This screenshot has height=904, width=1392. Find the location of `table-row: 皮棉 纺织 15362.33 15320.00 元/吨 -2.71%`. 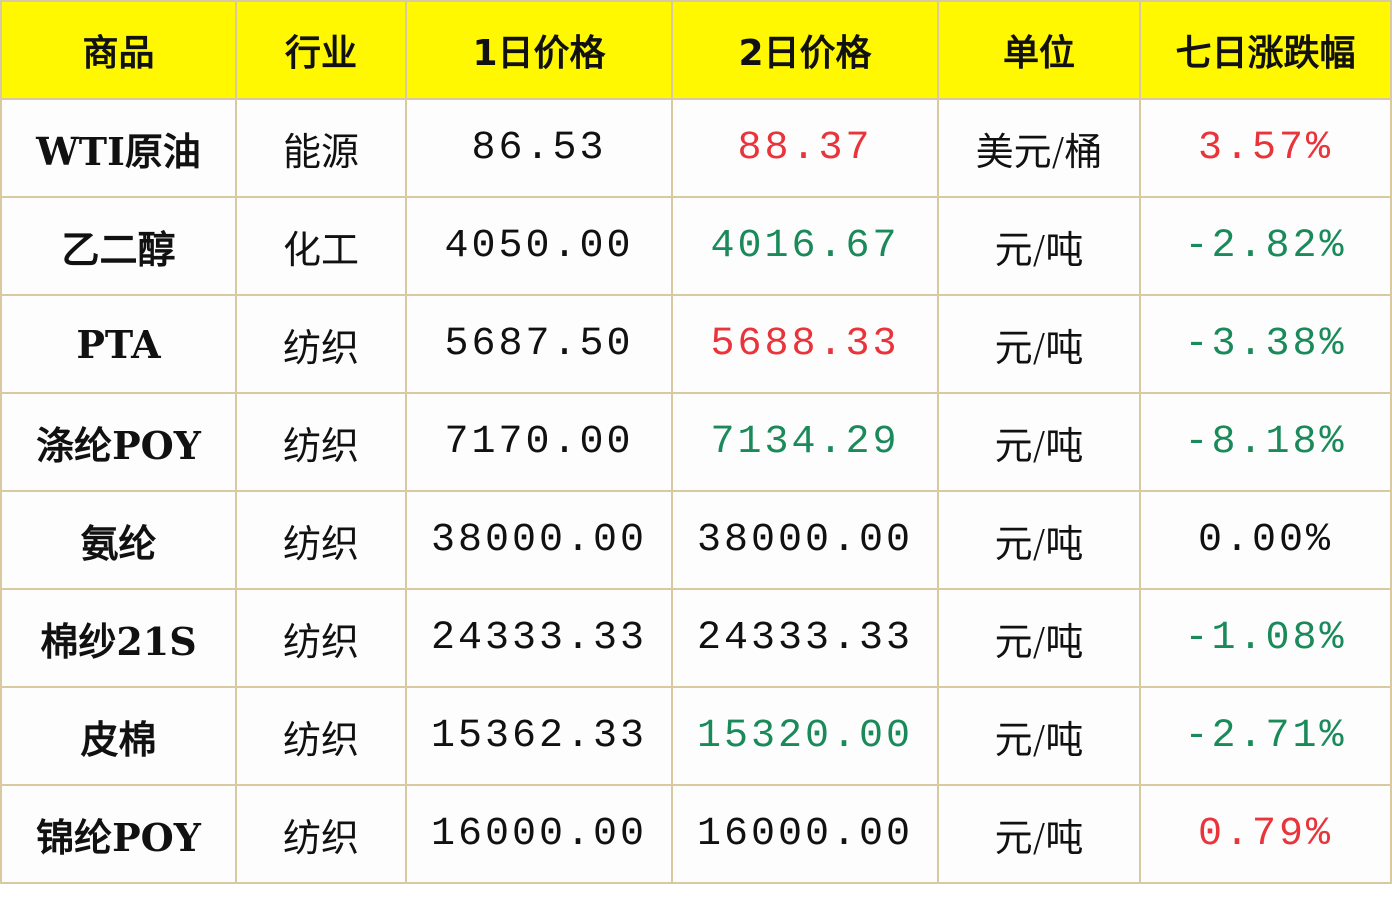

table-row: 皮棉 纺织 15362.33 15320.00 元/吨 -2.71% is located at coordinates (696, 736).